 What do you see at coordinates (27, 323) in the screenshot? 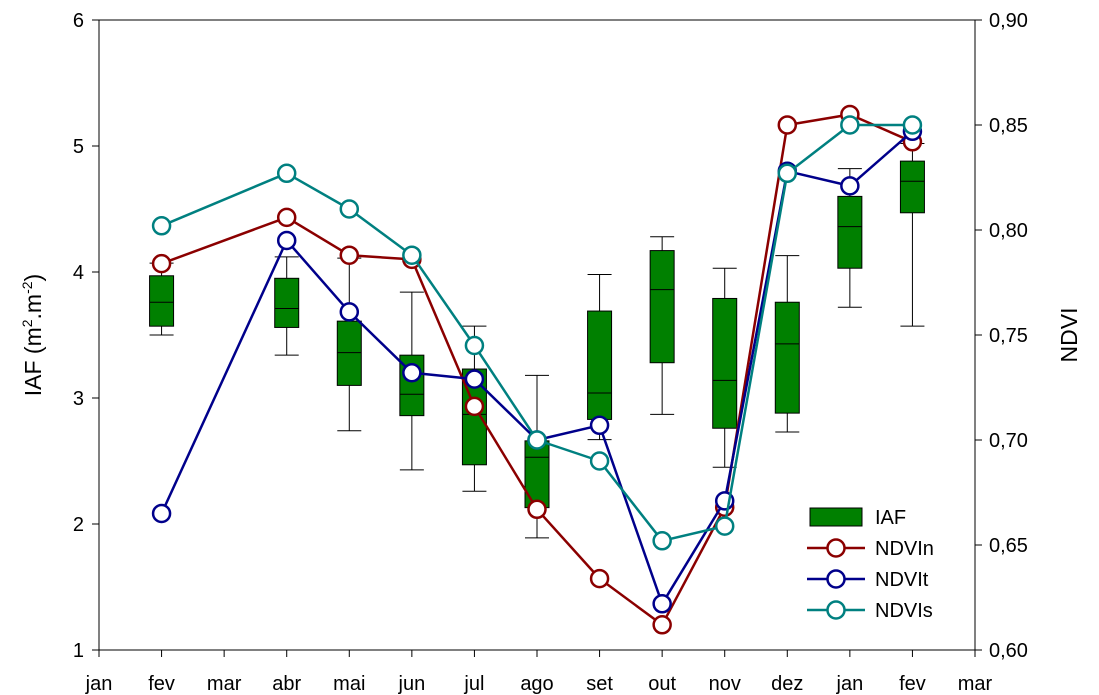
I see `y-left-title-sup1: 2` at bounding box center [27, 323].